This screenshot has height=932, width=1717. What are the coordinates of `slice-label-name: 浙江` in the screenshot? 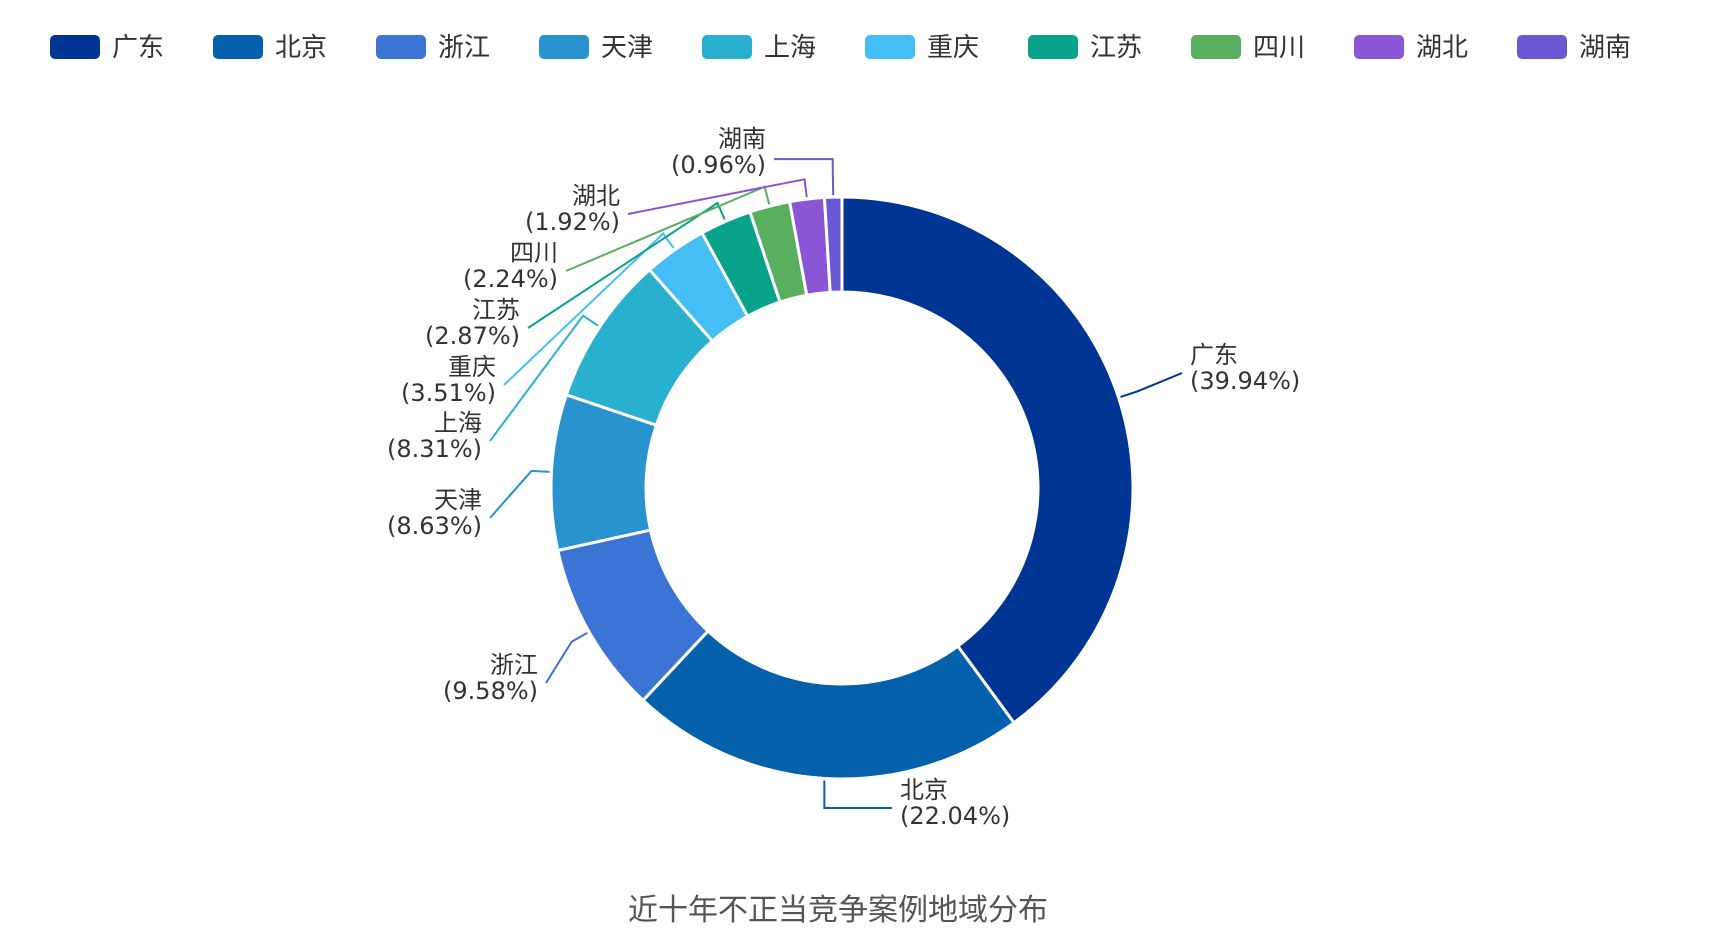 It's located at (514, 665).